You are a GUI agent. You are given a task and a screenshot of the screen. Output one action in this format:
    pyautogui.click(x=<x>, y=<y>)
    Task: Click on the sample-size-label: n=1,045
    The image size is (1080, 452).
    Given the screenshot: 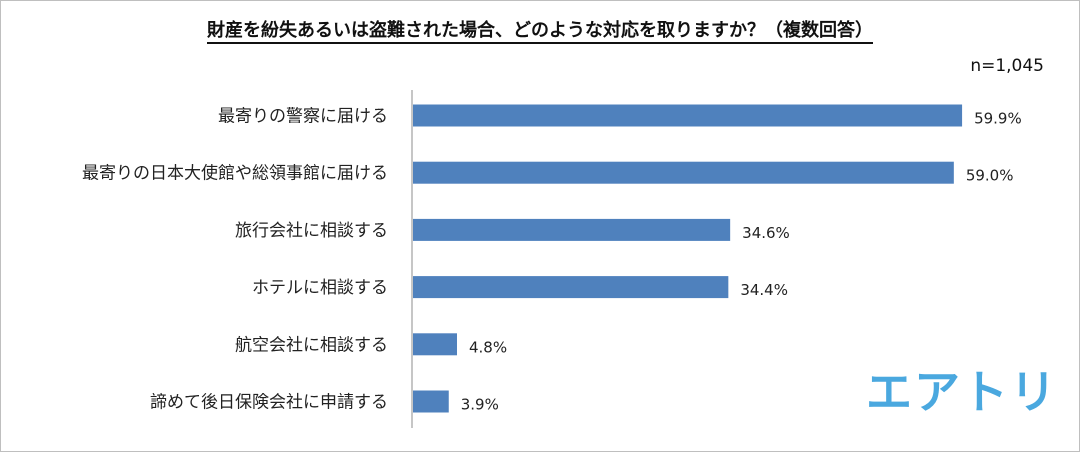 What is the action you would take?
    pyautogui.click(x=1007, y=66)
    